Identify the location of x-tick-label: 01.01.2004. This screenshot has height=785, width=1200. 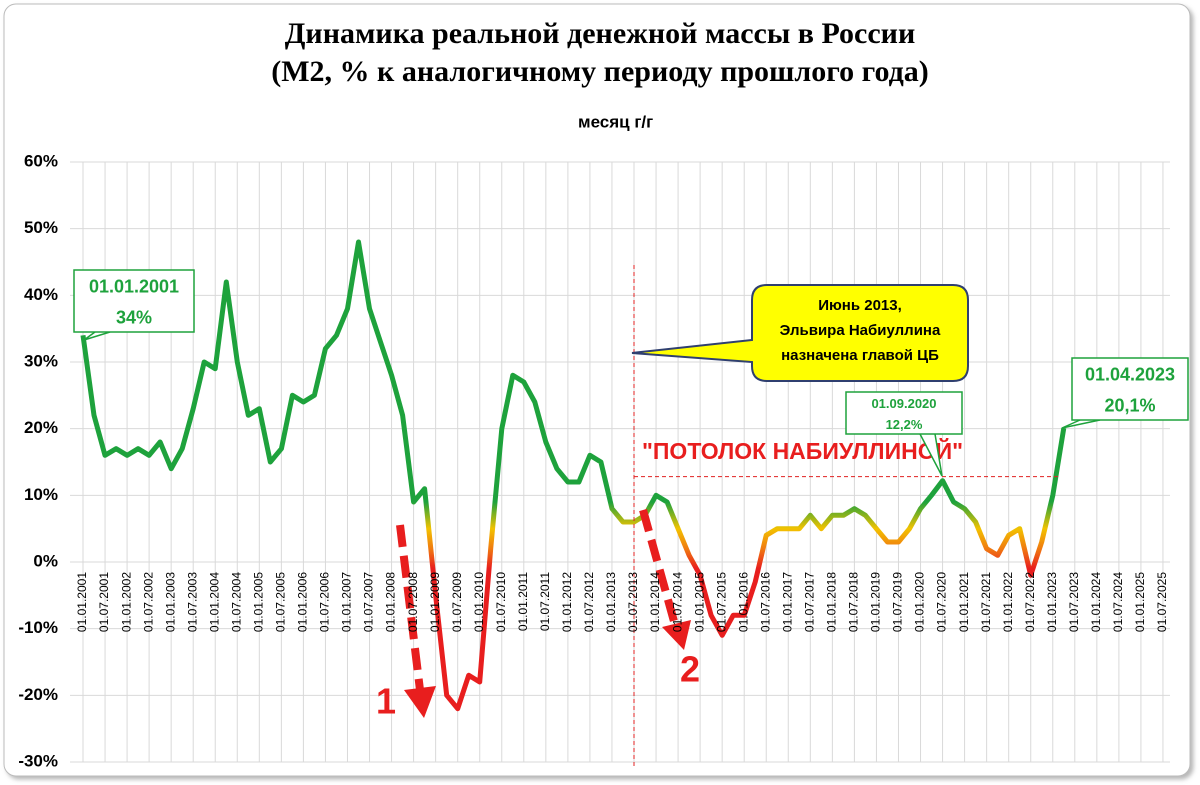
(214, 602).